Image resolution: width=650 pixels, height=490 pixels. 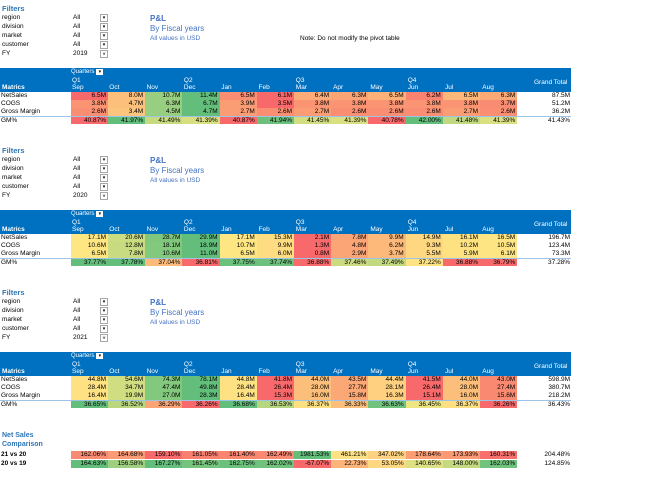 I want to click on pivot-cell: 3.4M, so click(x=127, y=112).